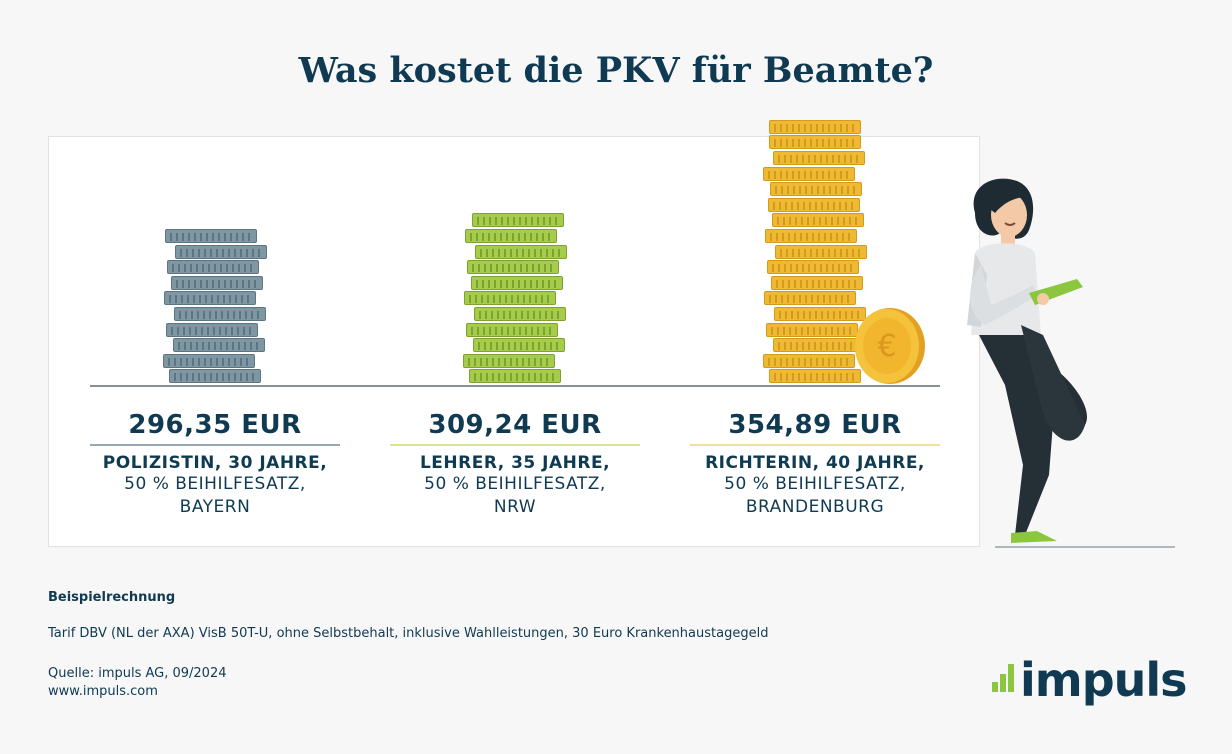  Describe the element at coordinates (215, 428) in the screenshot. I see `amount-label: 296,35 EUR` at that location.